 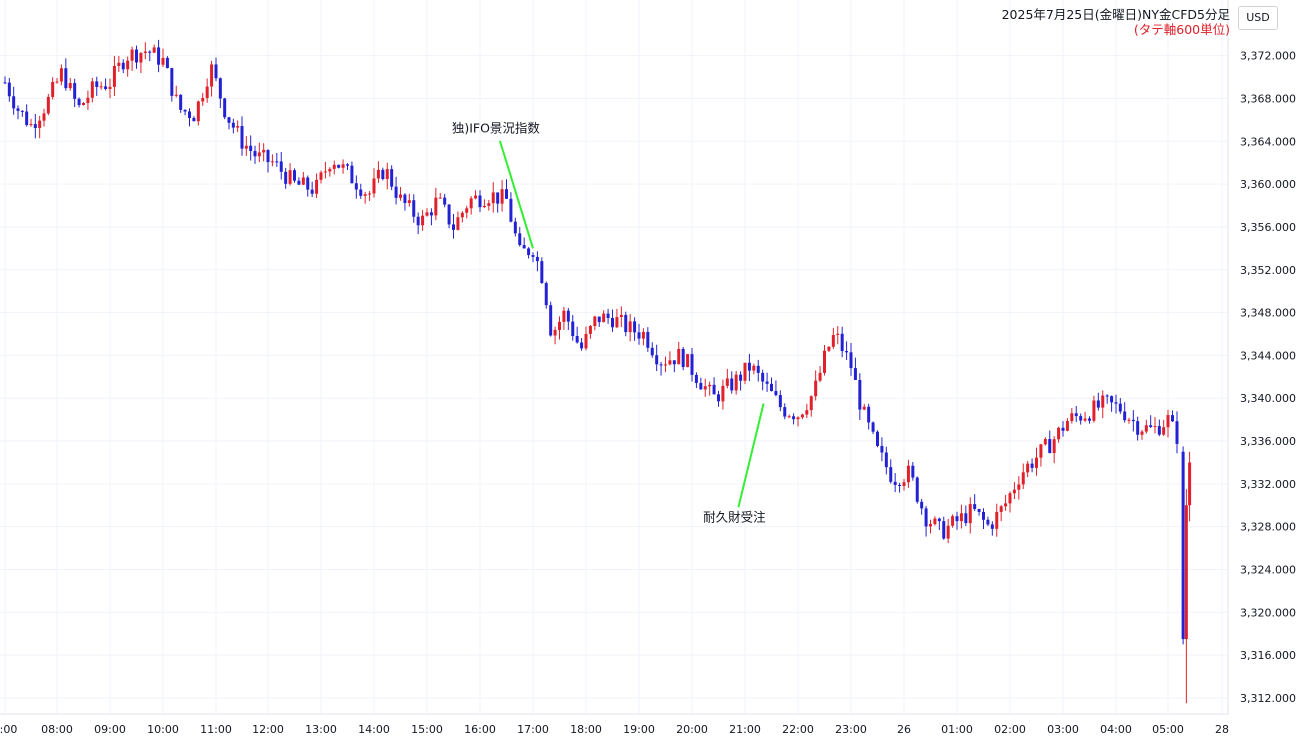 What do you see at coordinates (1268, 141) in the screenshot?
I see `y-tick-label: 3,364.000` at bounding box center [1268, 141].